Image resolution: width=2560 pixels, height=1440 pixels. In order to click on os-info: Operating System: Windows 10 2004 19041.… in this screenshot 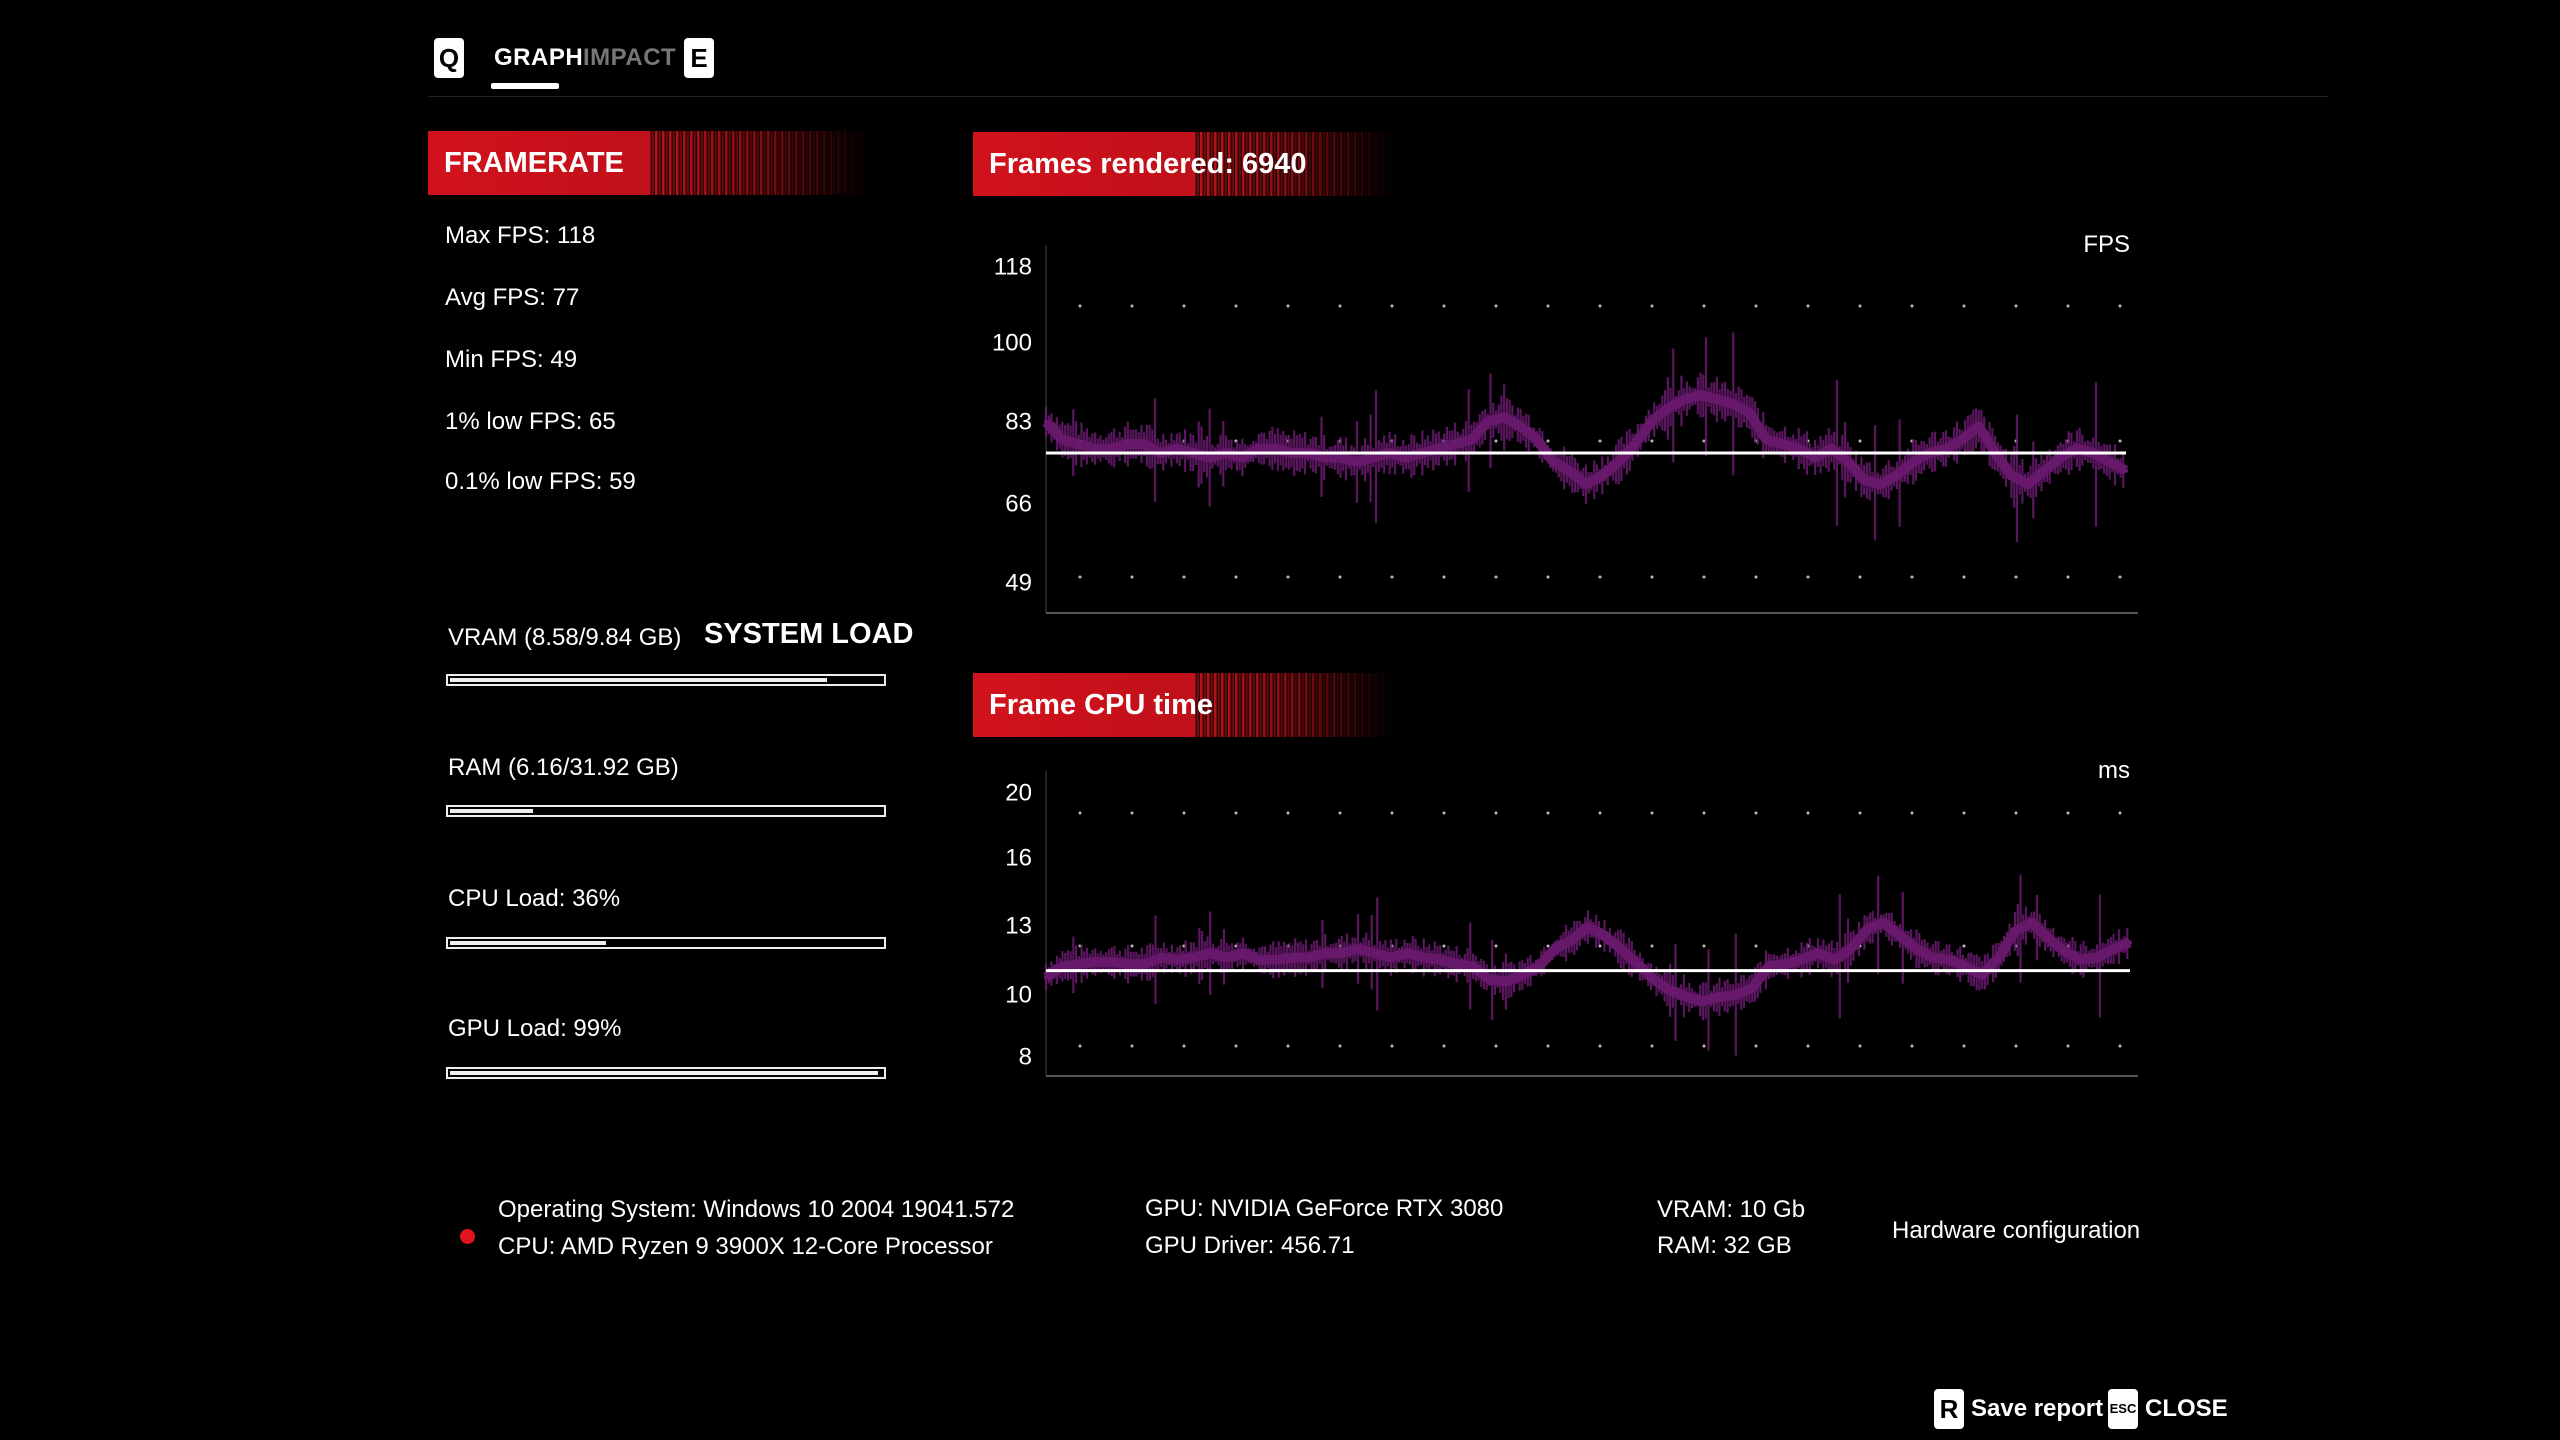, I will do `click(756, 1209)`.